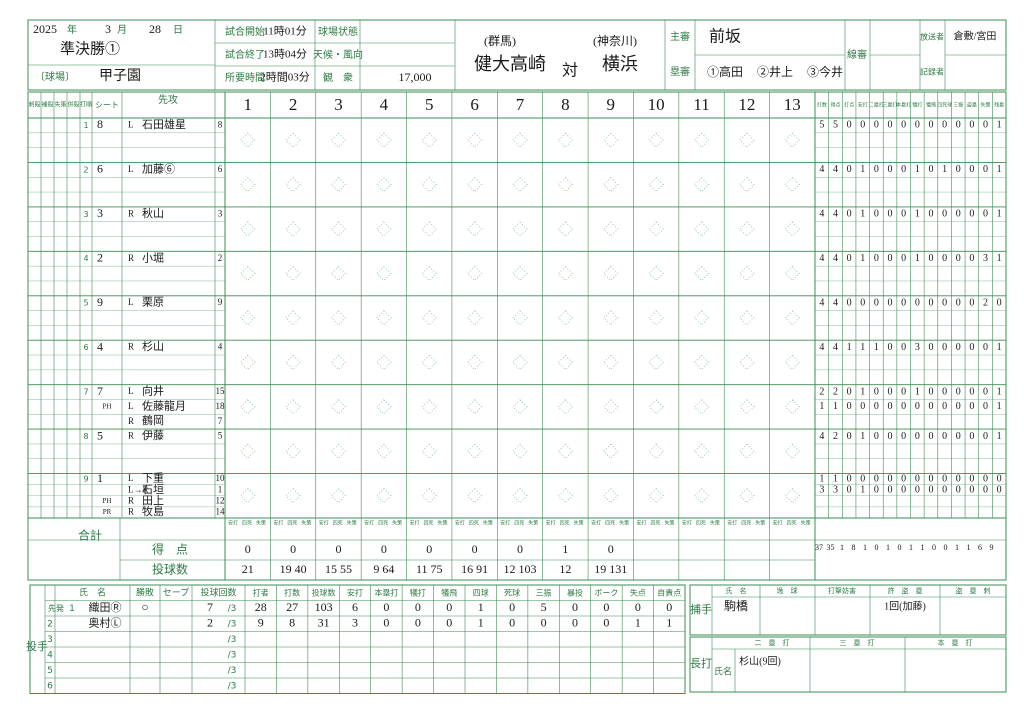 This screenshot has height=722, width=1024. Describe the element at coordinates (338, 31) in the screenshot. I see `label: 球場状態` at that location.